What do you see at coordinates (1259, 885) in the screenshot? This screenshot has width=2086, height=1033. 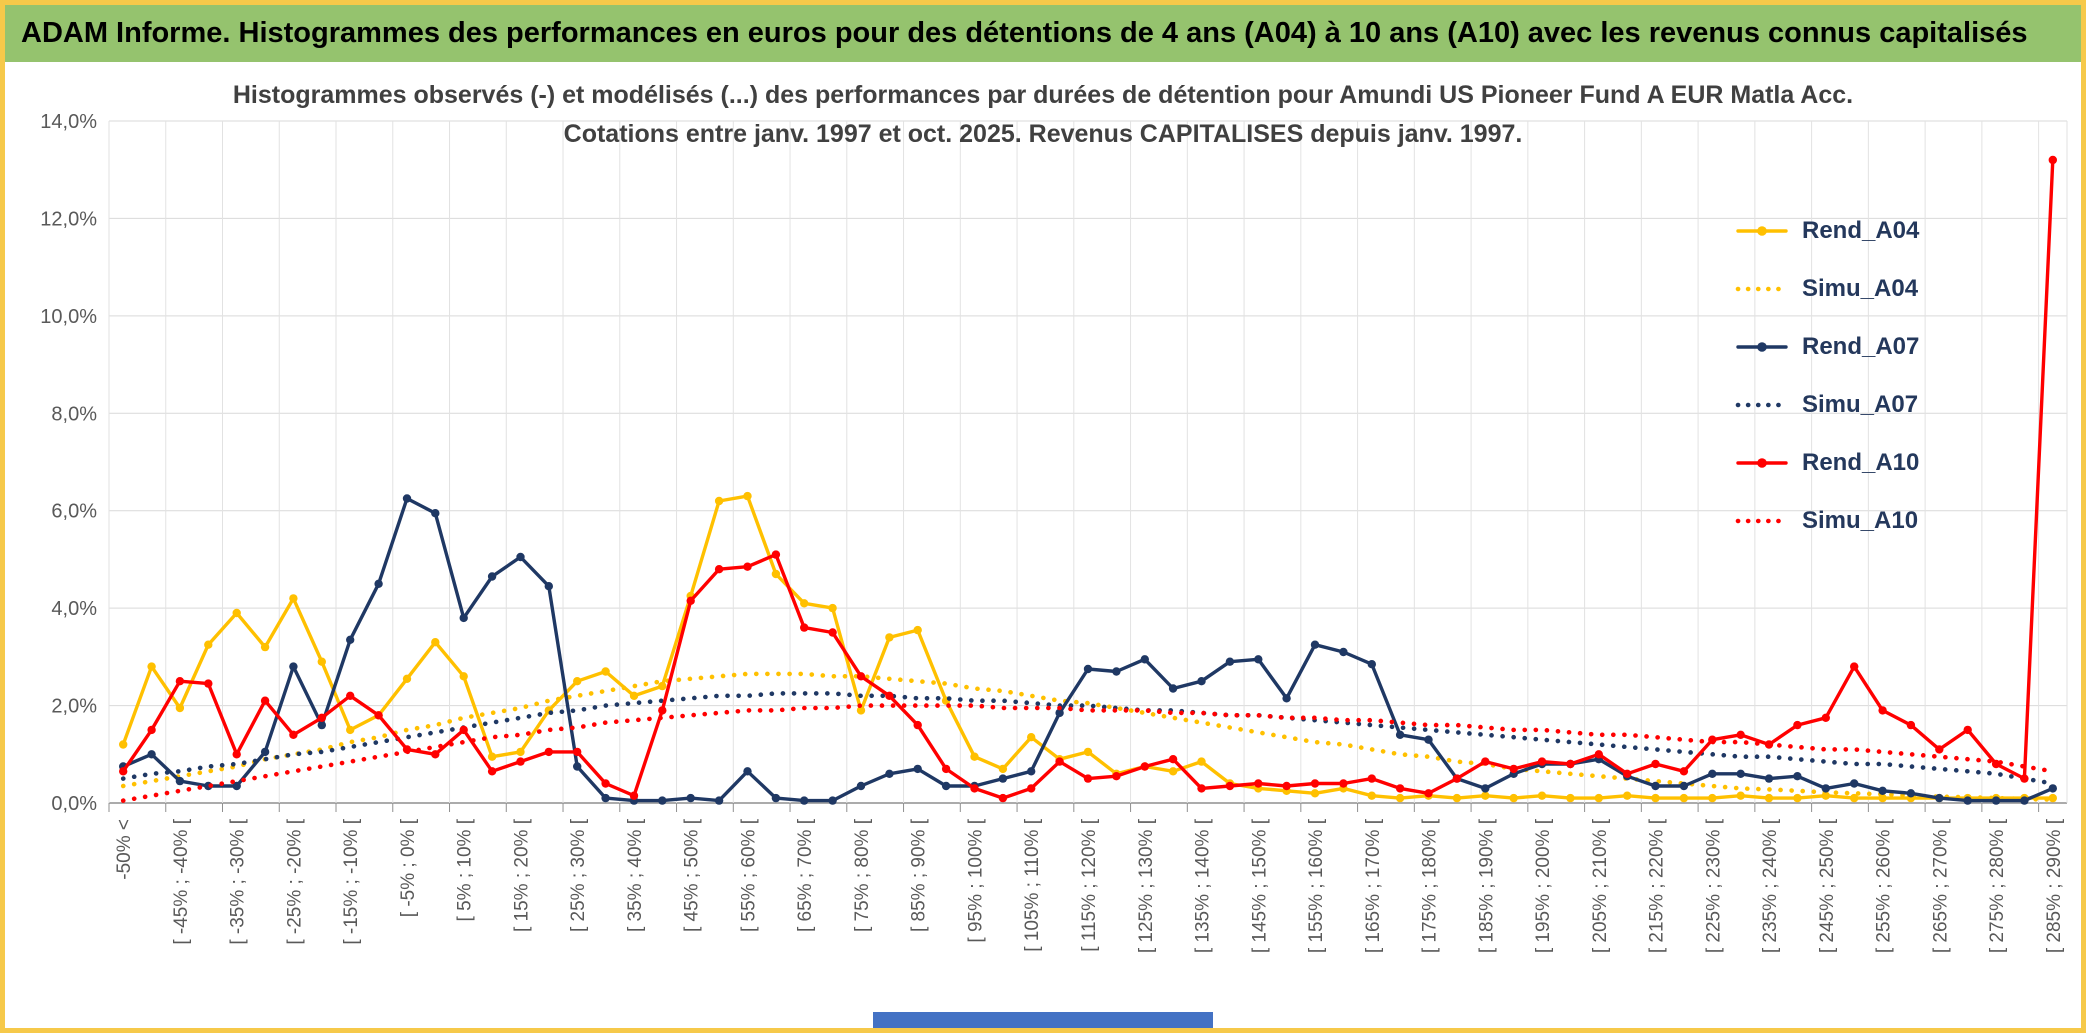 I see `svg-text: [ 145% ; 150% [` at bounding box center [1259, 885].